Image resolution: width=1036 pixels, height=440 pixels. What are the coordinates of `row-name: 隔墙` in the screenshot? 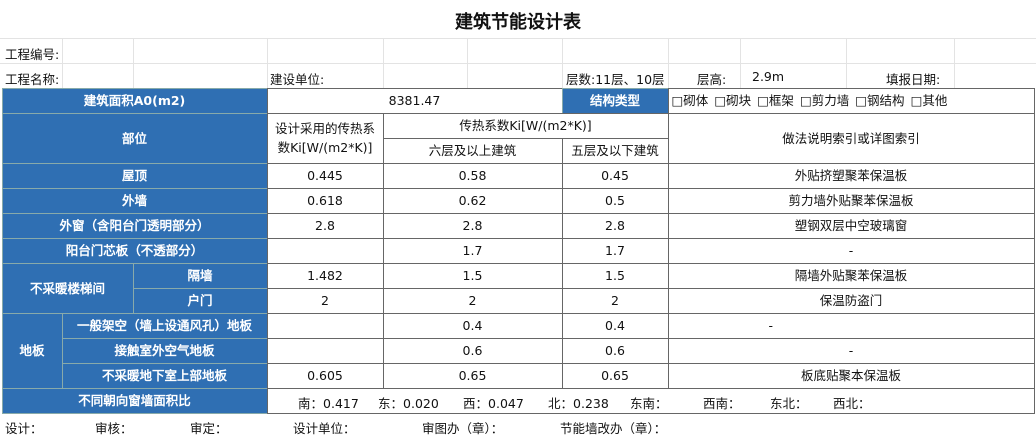 It's located at (200, 275).